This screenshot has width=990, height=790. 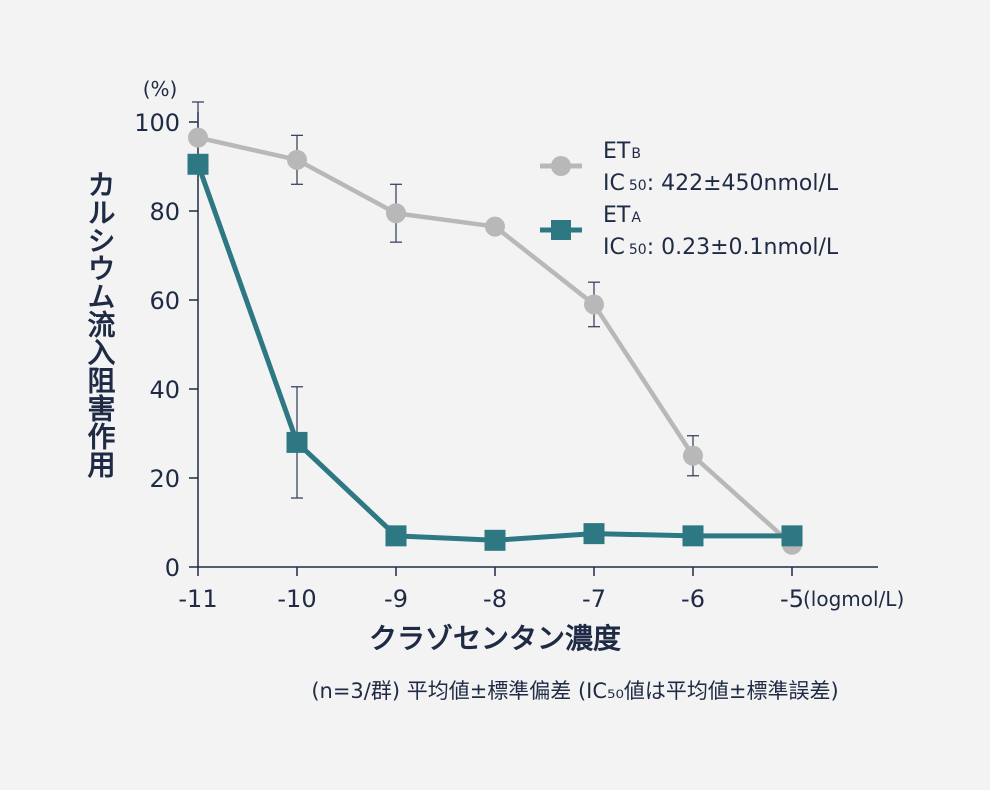 I want to click on footnote: (n=3/群) 平均値±標準偏差 (IC₅₀値は平均値±標準誤差), so click(x=574, y=691).